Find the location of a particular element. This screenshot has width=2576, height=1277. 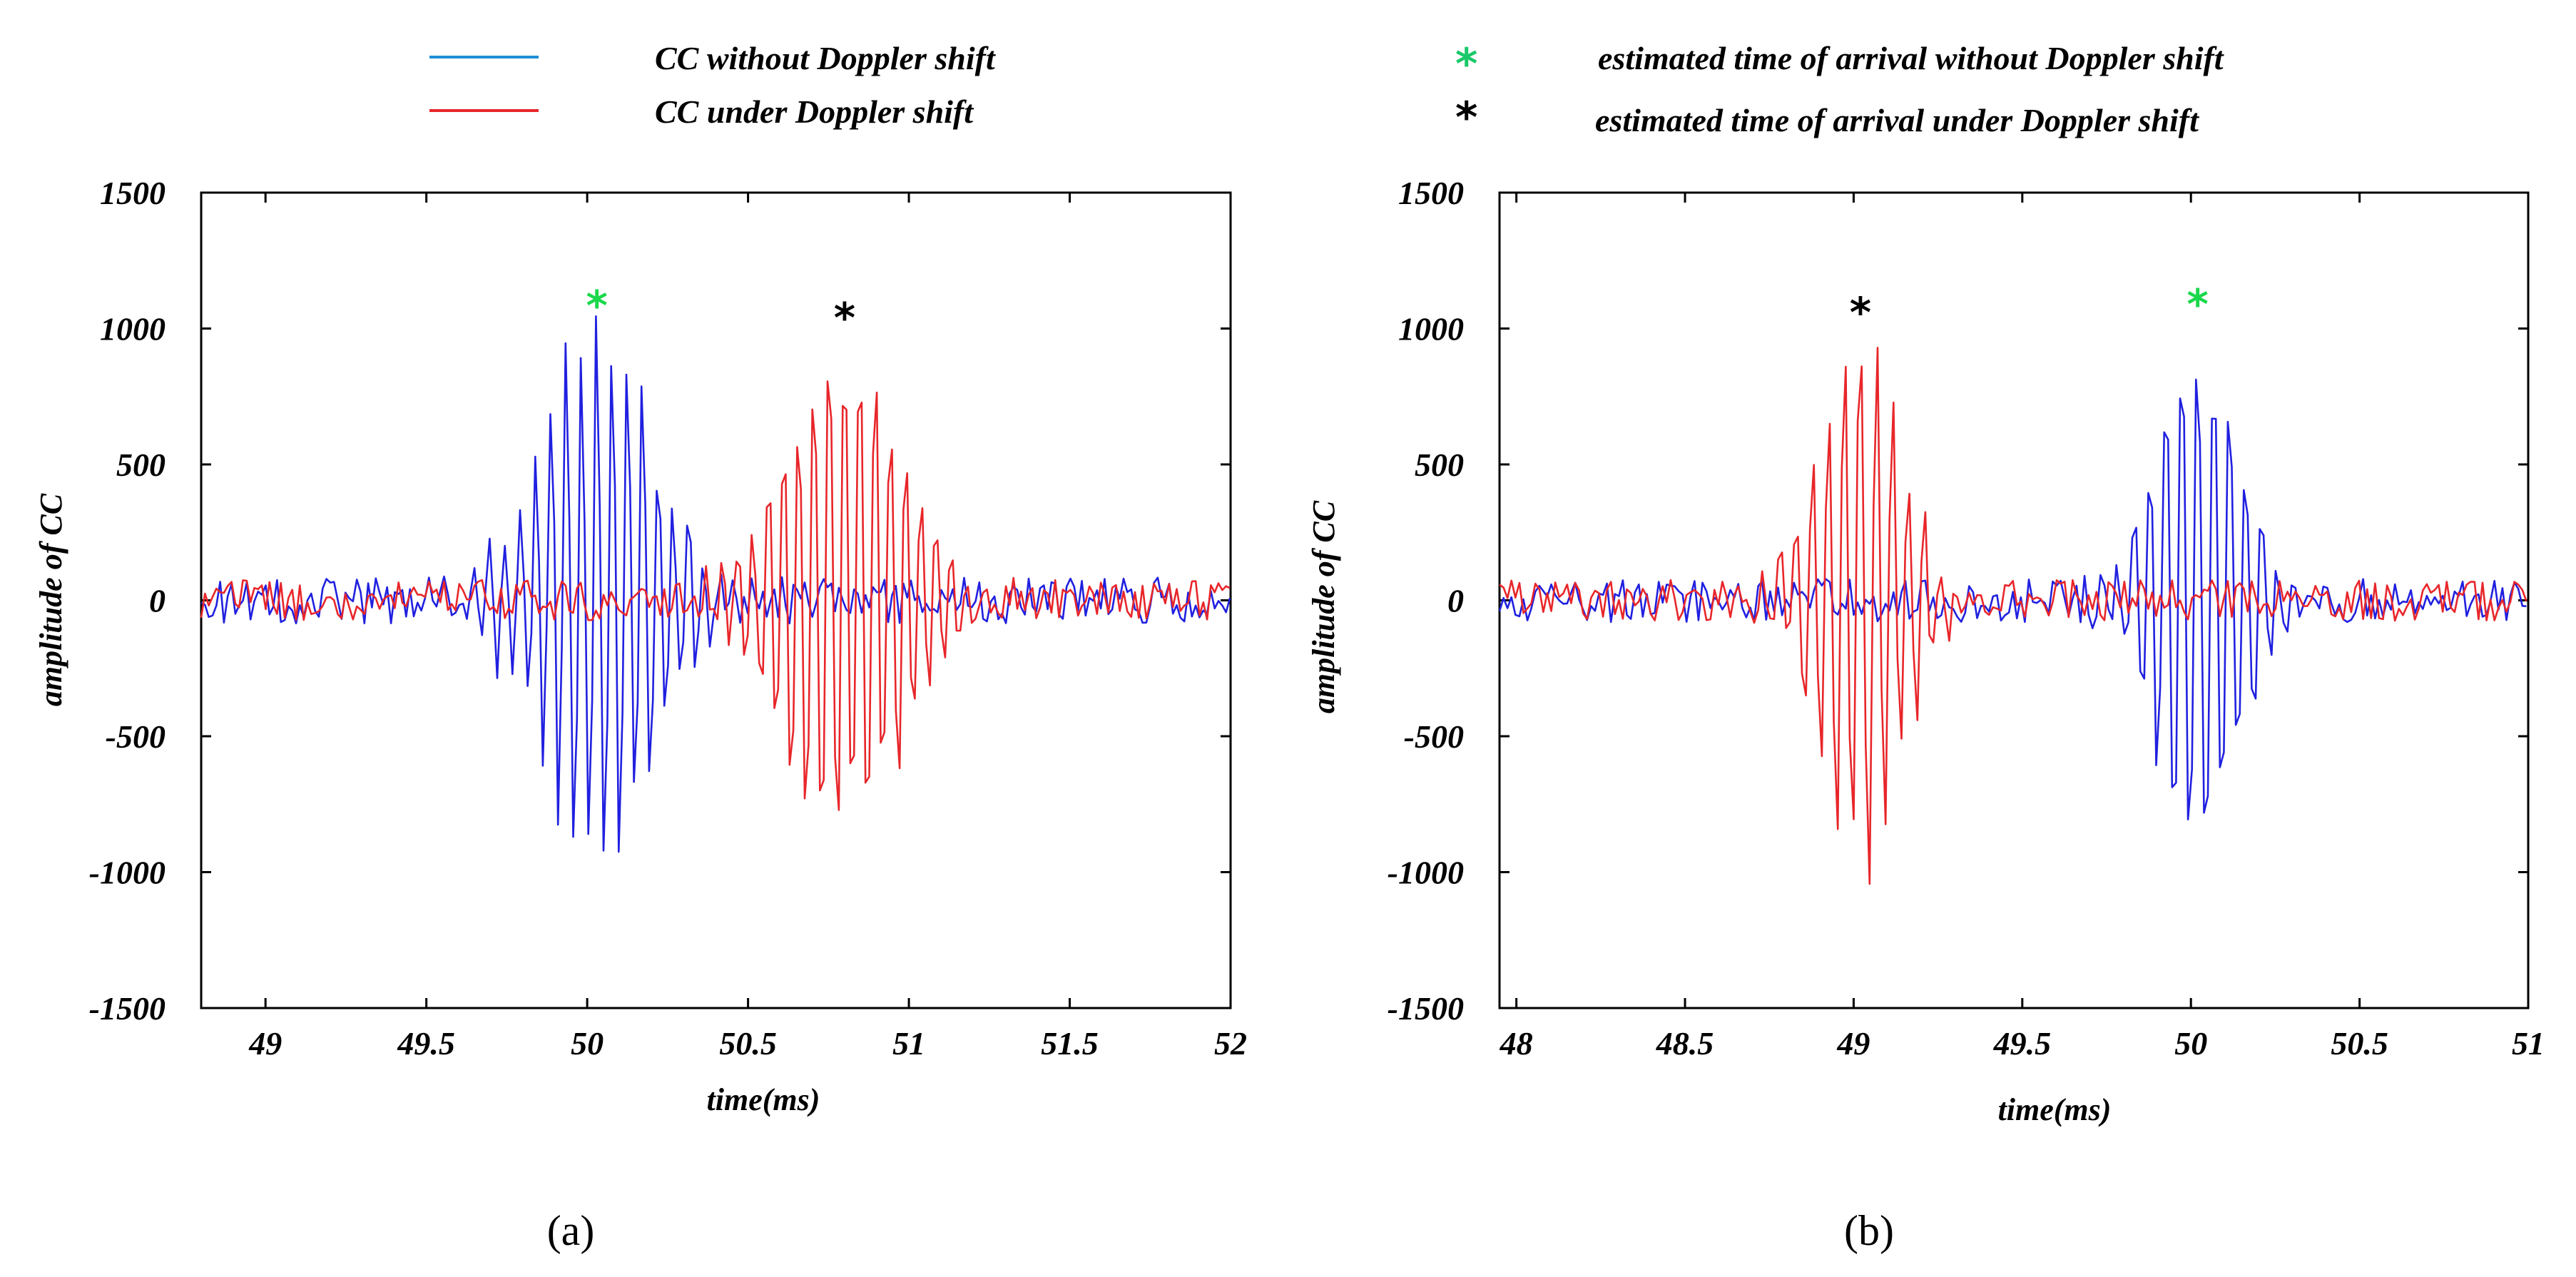

series-line-cc-without-doppler is located at coordinates (2012, 599).